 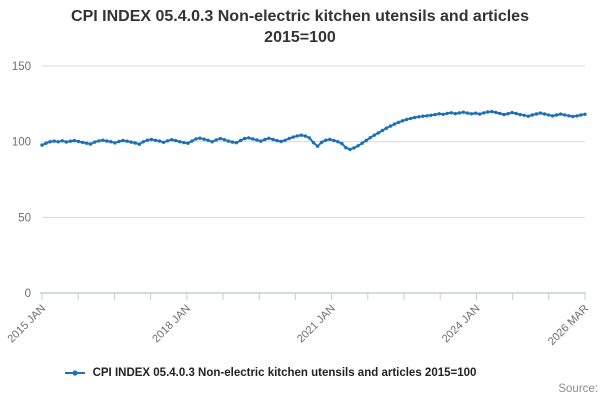 I want to click on y-tick-label: 150, so click(x=21, y=67).